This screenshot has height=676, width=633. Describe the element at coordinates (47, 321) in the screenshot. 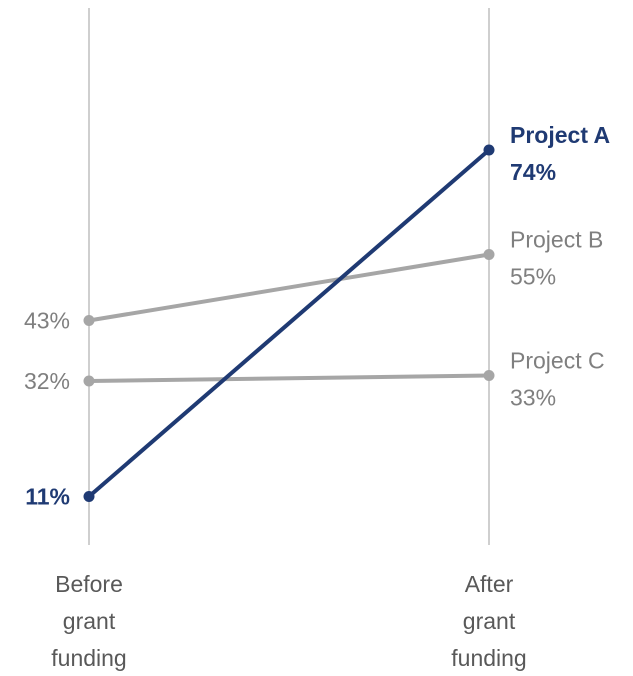

I see `project-b-before-label: 43%` at that location.